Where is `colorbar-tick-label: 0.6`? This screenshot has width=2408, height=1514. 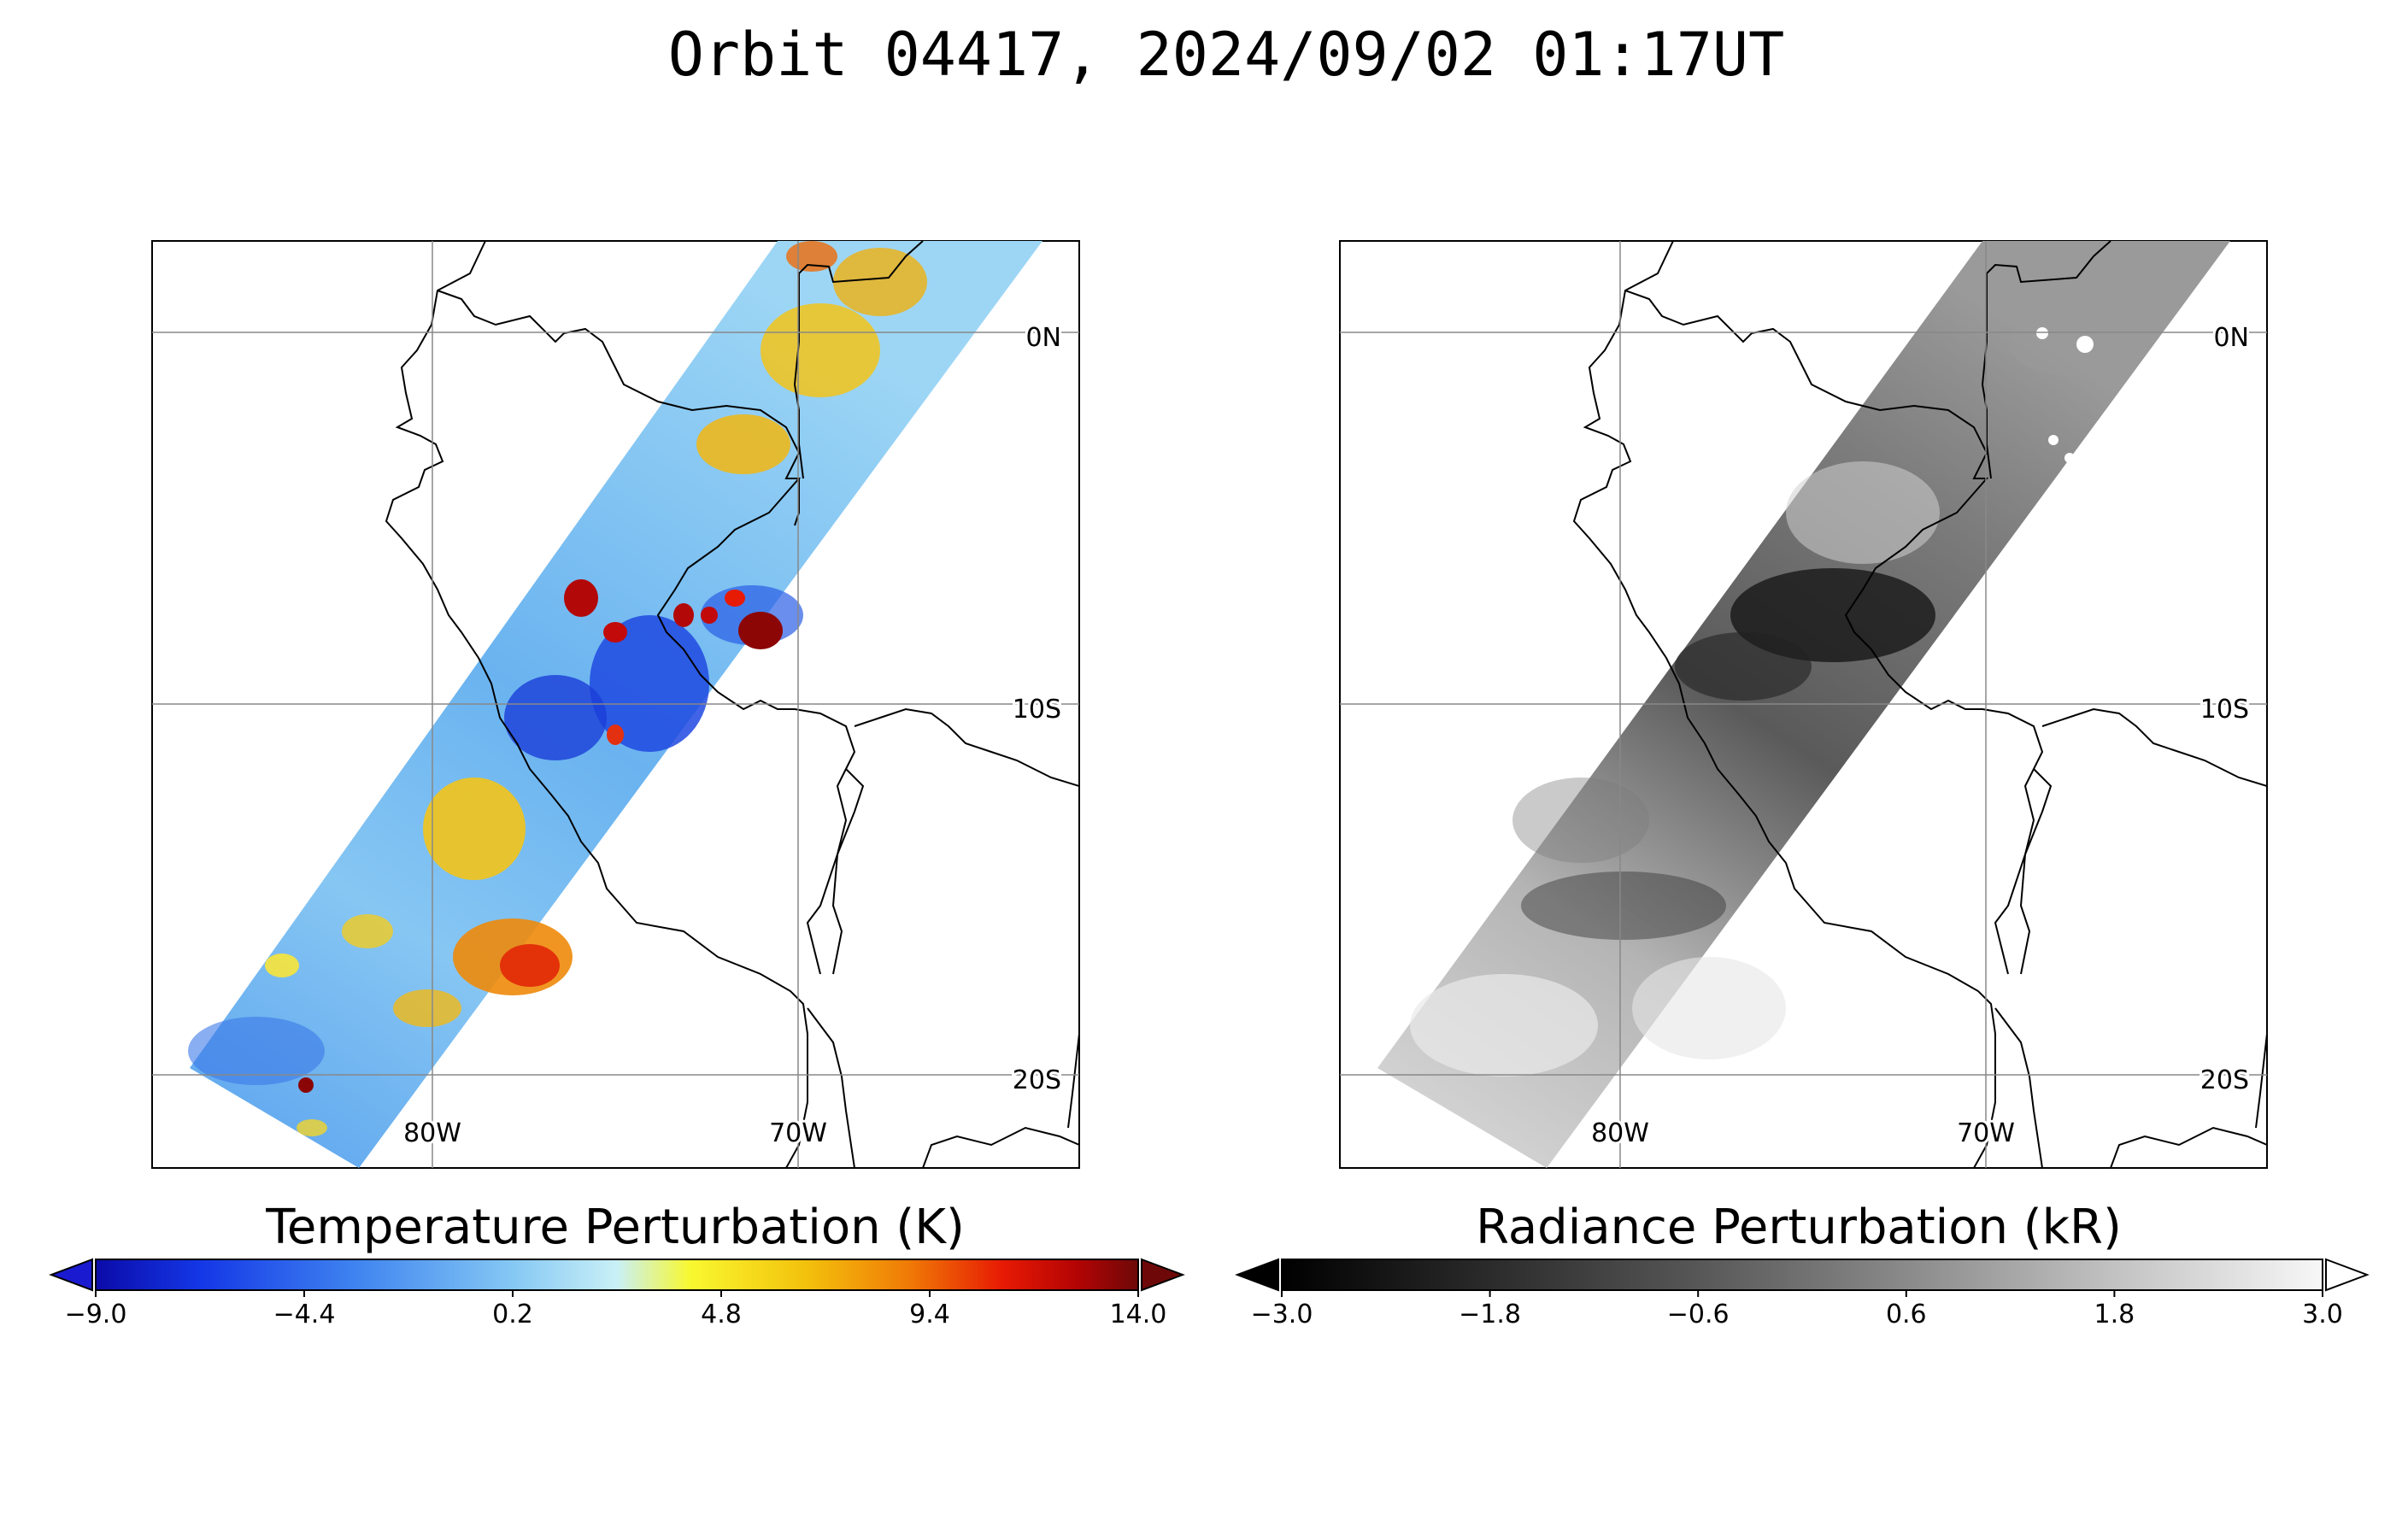
colorbar-tick-label: 0.6 is located at coordinates (1906, 1314).